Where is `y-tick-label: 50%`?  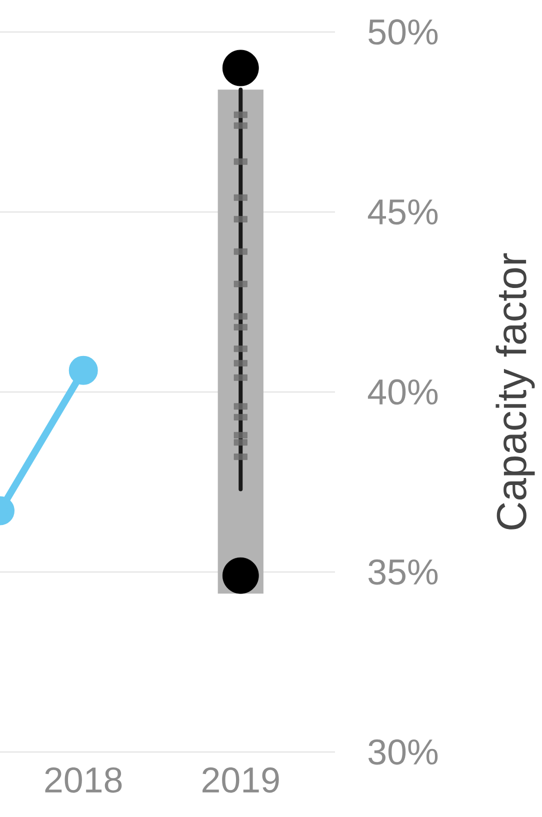
y-tick-label: 50% is located at coordinates (403, 32).